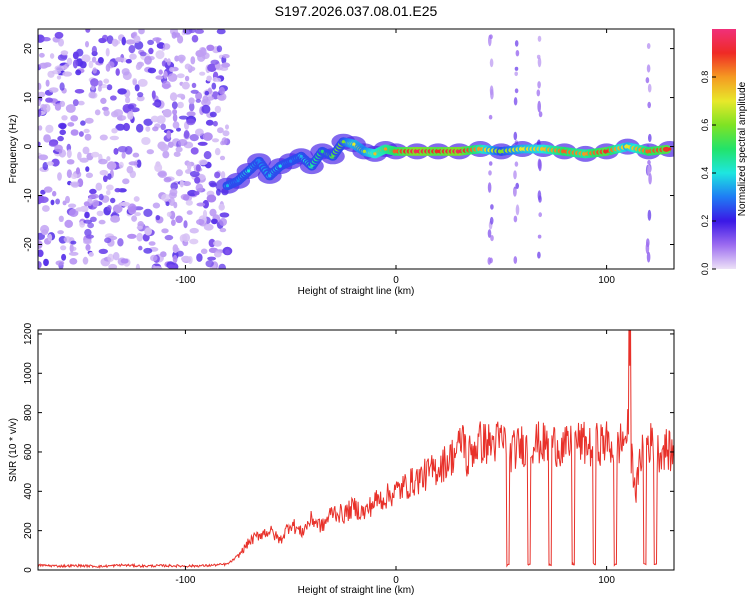 The height and width of the screenshot is (605, 750). What do you see at coordinates (135, 149) in the screenshot?
I see `spectrogram-noise-layer` at bounding box center [135, 149].